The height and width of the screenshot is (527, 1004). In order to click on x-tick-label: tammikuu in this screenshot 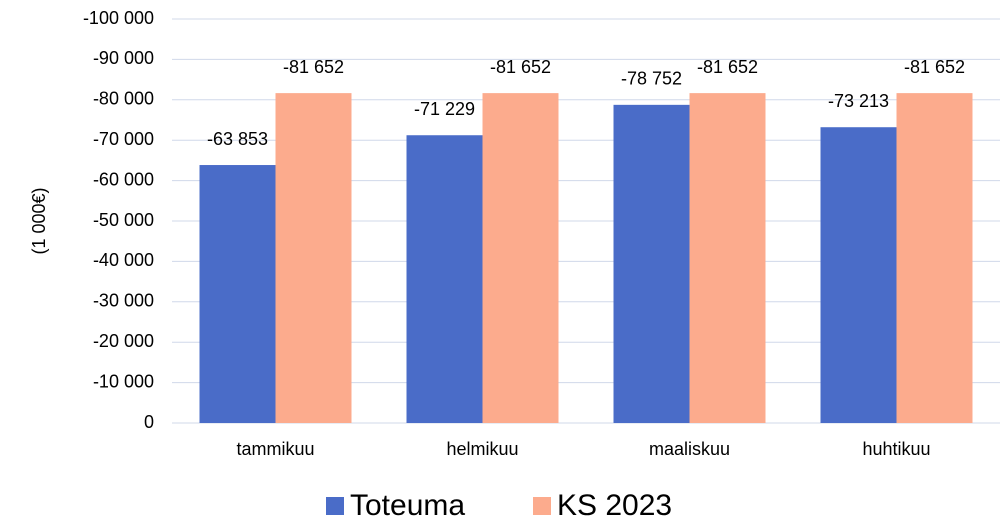, I will do `click(275, 449)`.